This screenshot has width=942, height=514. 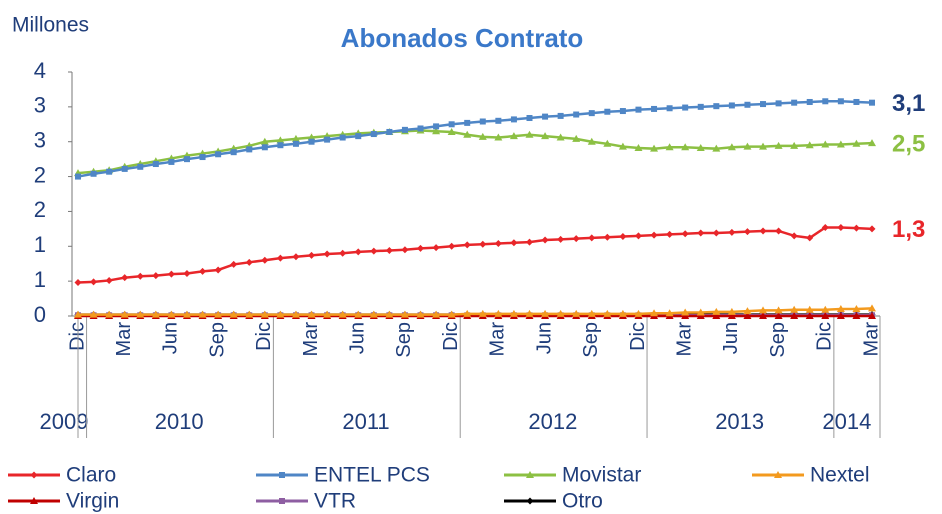 I want to click on series, so click(x=475, y=311).